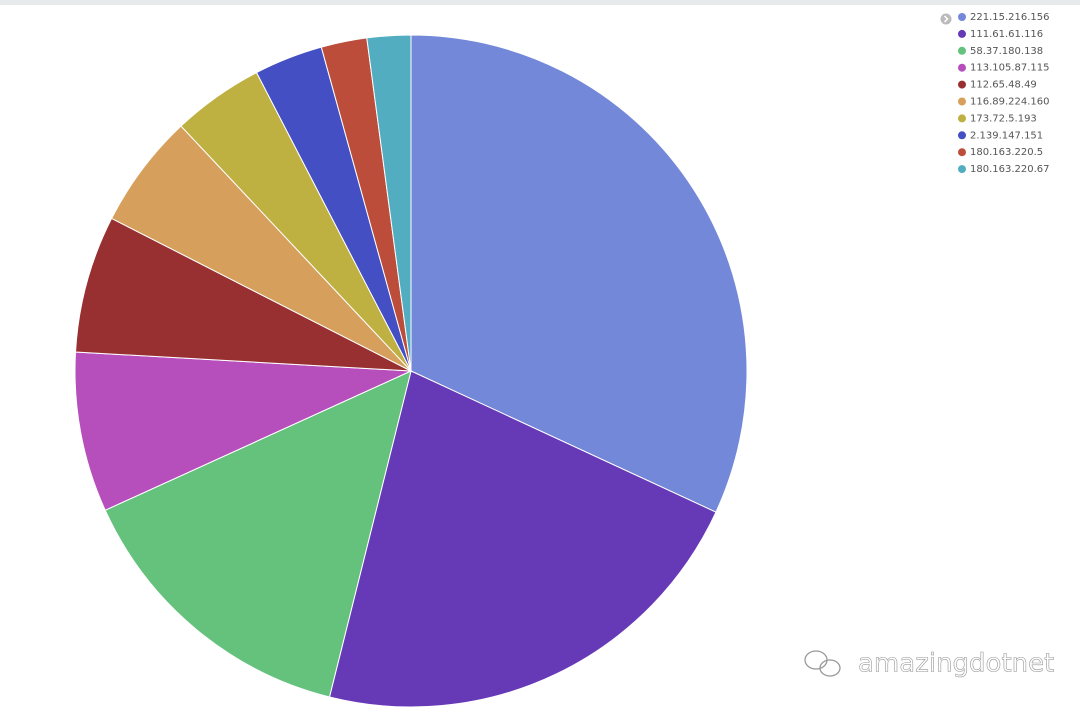 The height and width of the screenshot is (714, 1080). What do you see at coordinates (1010, 169) in the screenshot?
I see `legend-label: 180.163.220.67` at bounding box center [1010, 169].